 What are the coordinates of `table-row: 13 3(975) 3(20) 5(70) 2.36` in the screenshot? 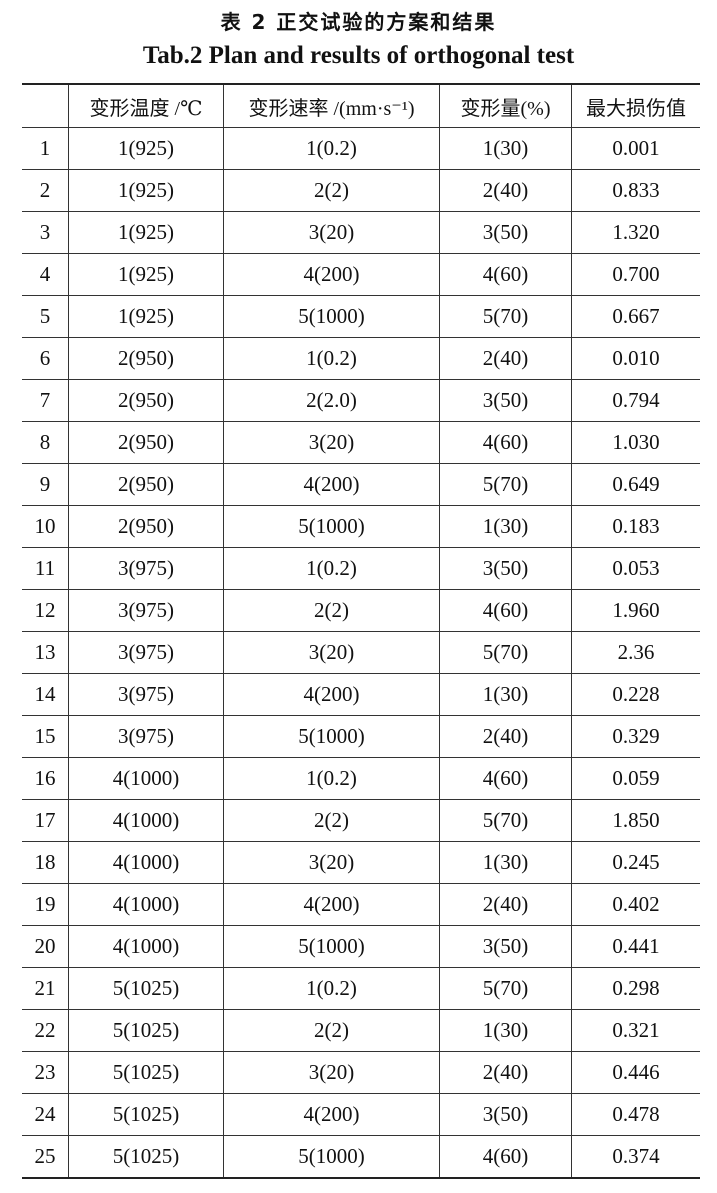 It's located at (361, 652).